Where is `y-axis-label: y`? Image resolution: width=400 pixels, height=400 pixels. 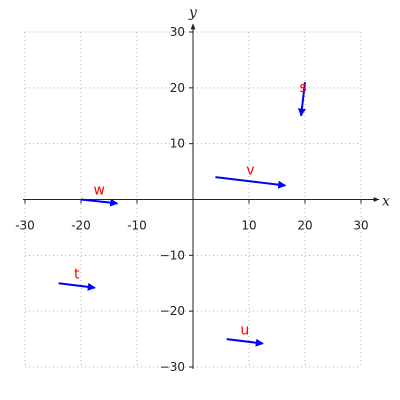
y-axis-label: y is located at coordinates (193, 13).